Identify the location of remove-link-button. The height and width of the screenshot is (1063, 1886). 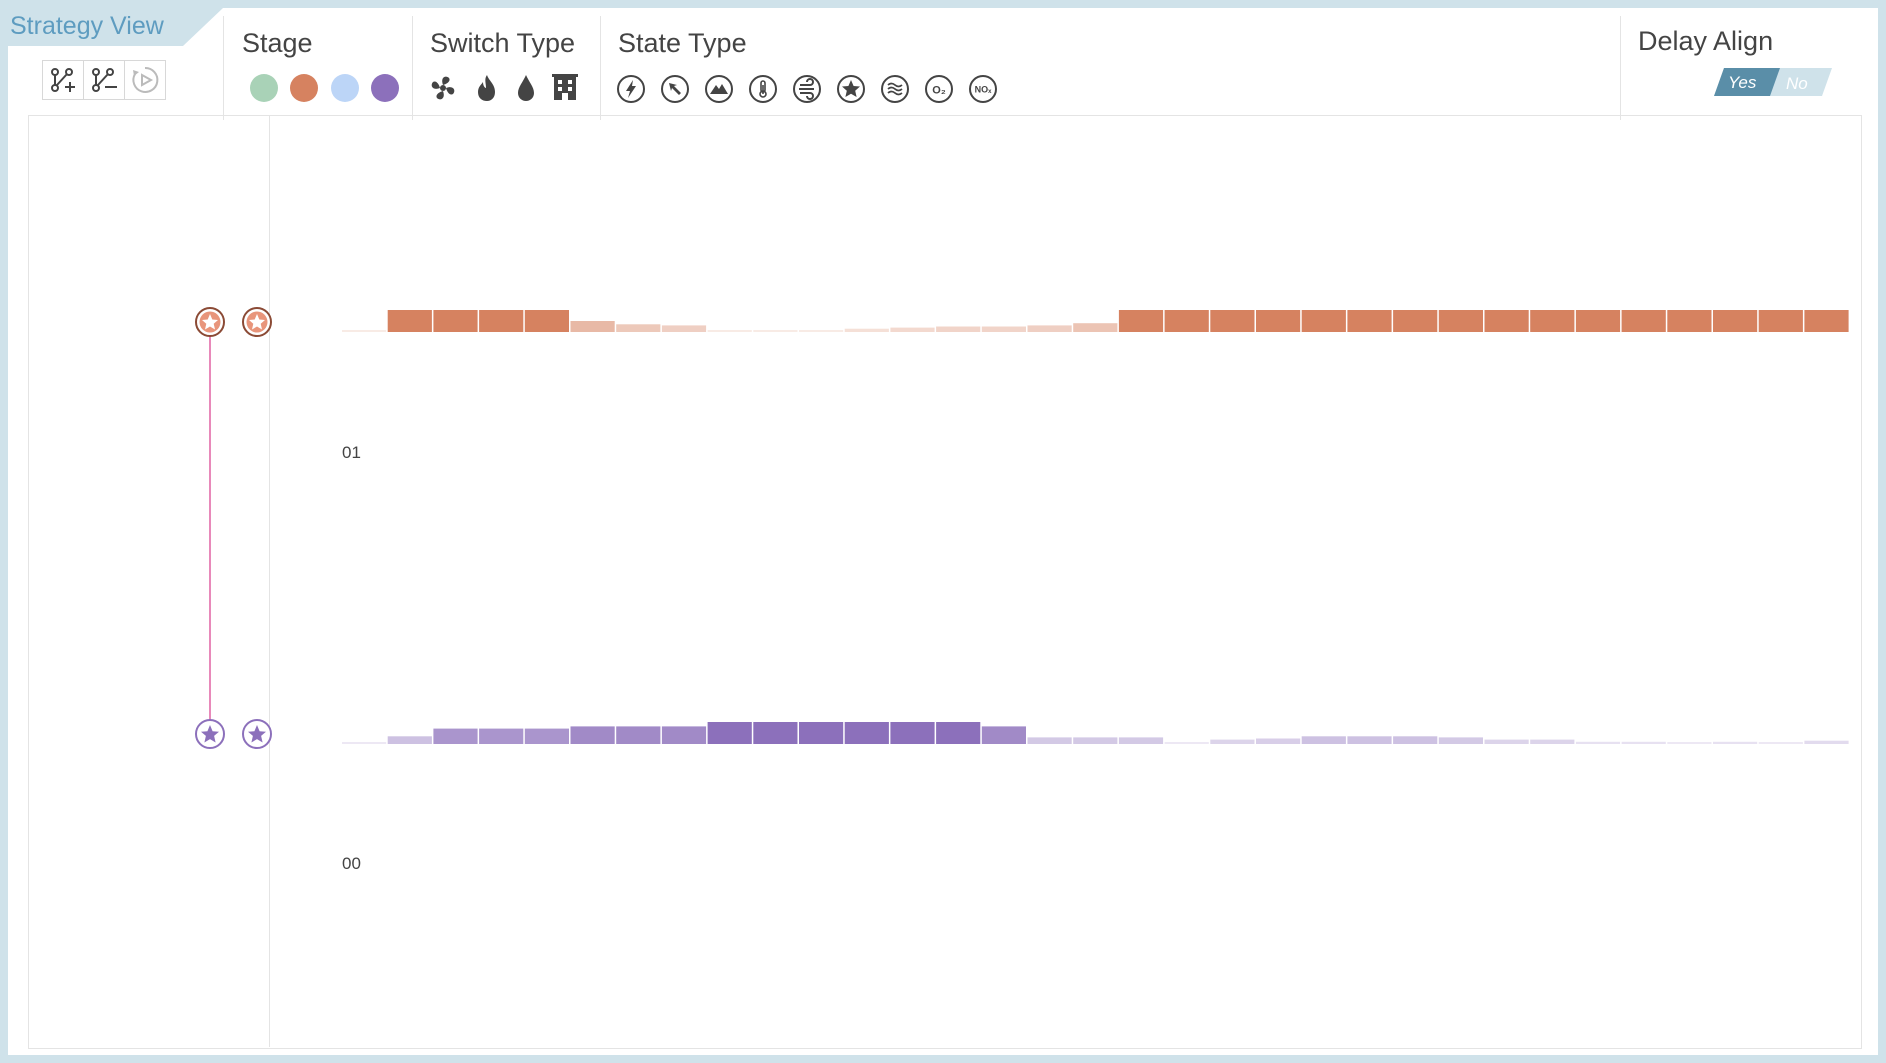
(104, 80).